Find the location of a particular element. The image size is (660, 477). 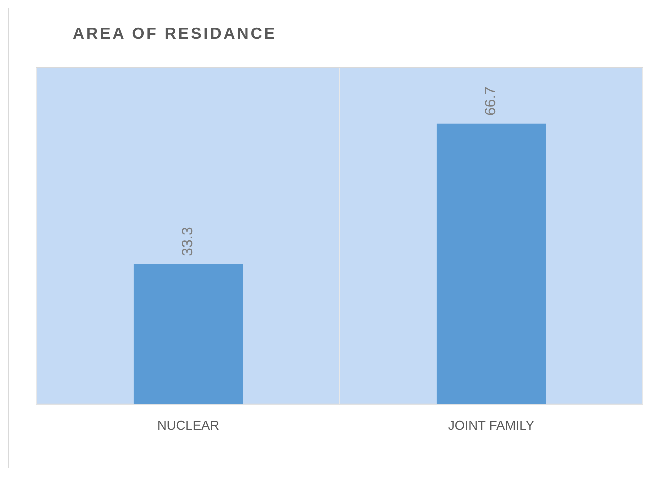

data-label: 66.7 is located at coordinates (491, 101).